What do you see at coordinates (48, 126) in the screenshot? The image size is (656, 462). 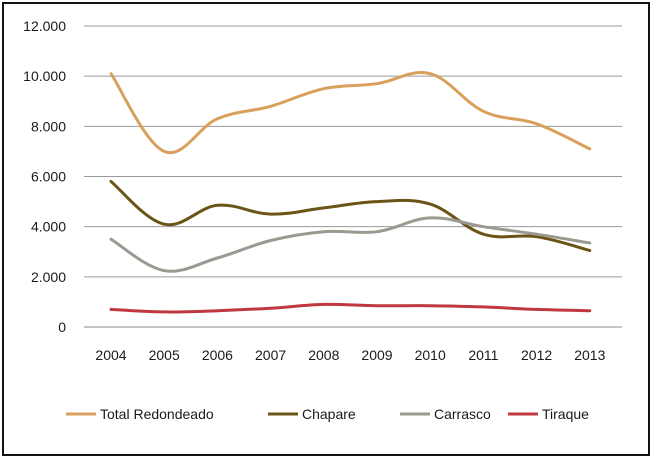 I see `y-tick-label: 8.000` at bounding box center [48, 126].